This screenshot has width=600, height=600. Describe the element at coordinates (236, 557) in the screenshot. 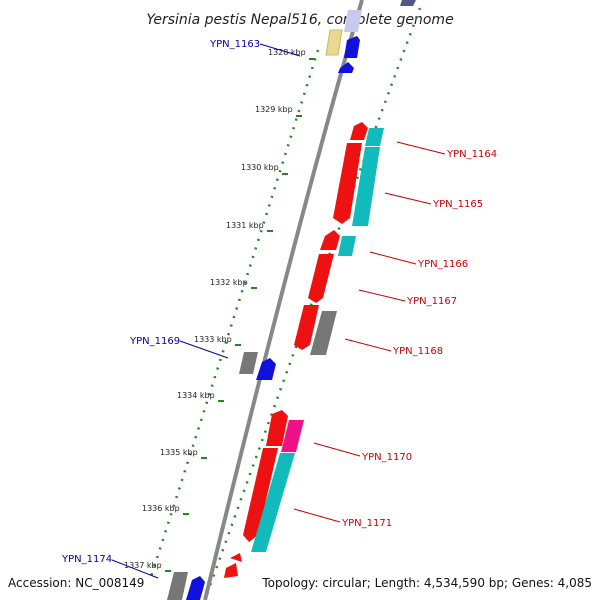

I see `gene-red-small-a` at that location.